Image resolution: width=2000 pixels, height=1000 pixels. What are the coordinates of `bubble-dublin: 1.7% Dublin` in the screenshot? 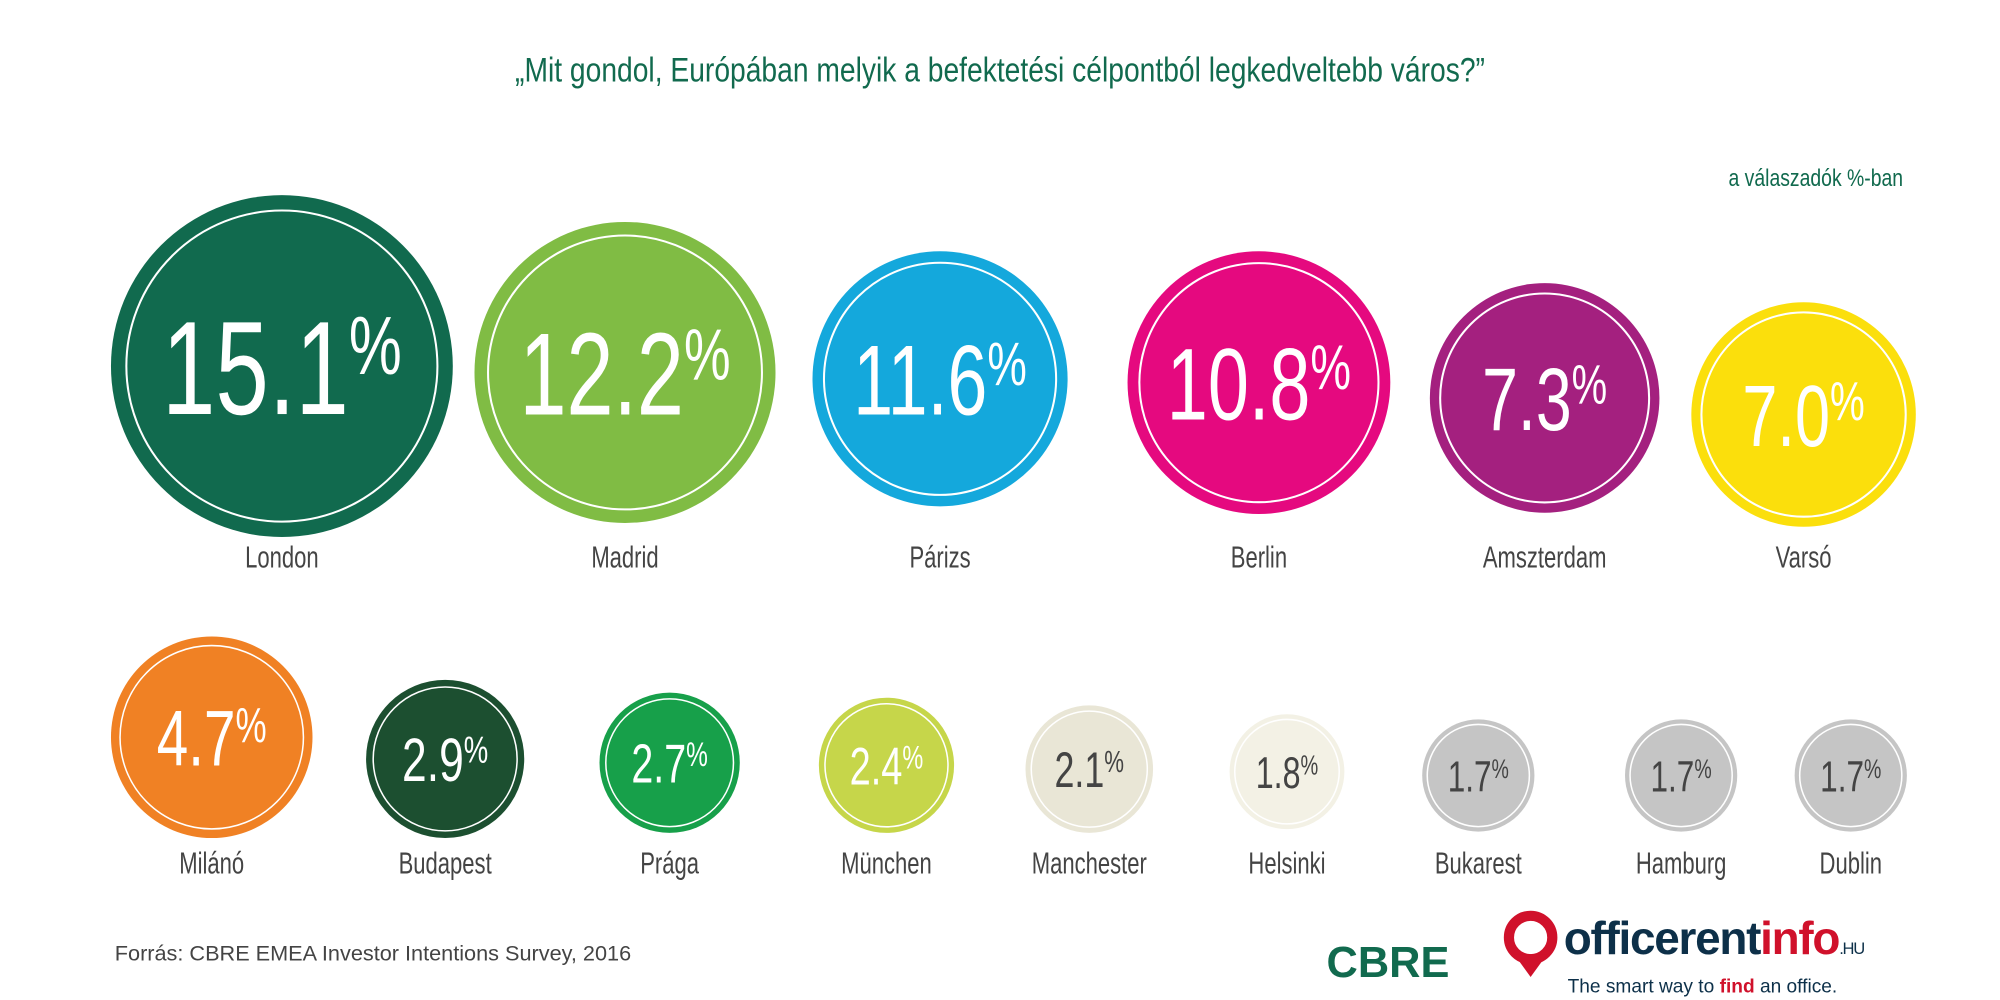 It's located at (1850, 800).